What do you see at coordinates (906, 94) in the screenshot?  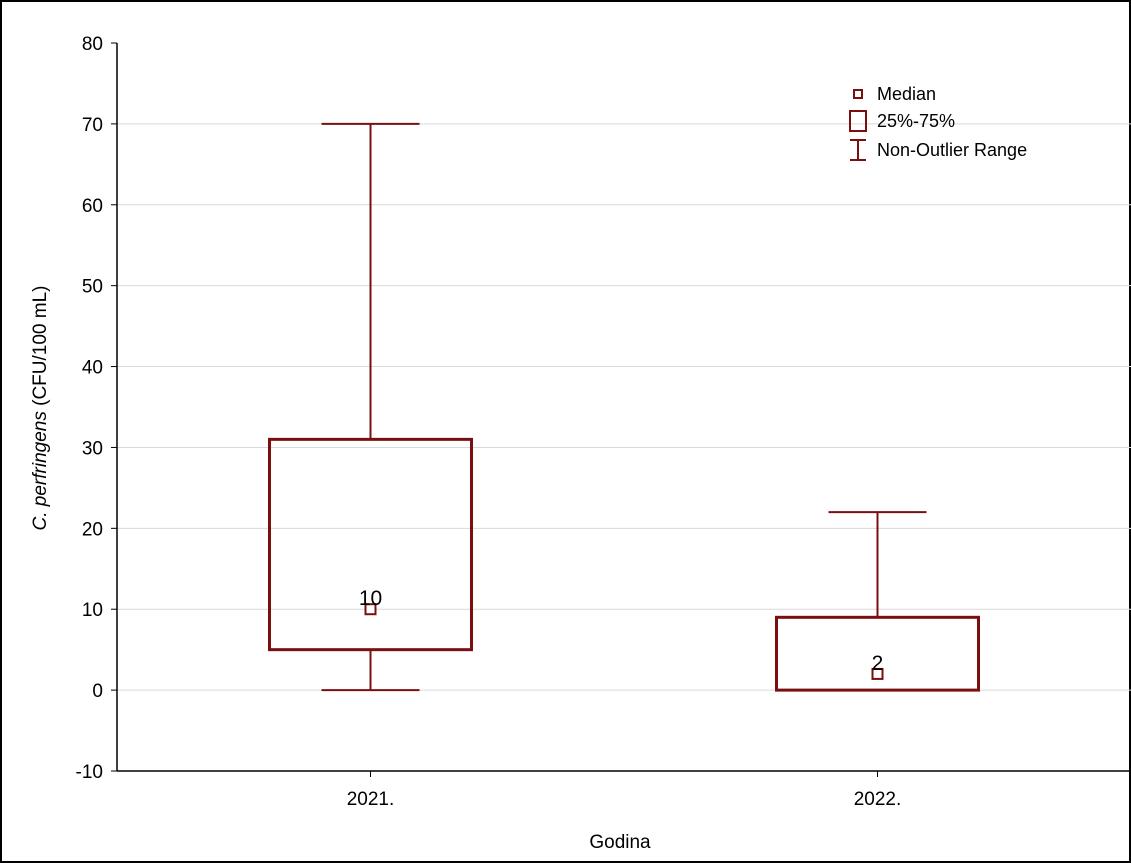 I see `legend-label: Median` at bounding box center [906, 94].